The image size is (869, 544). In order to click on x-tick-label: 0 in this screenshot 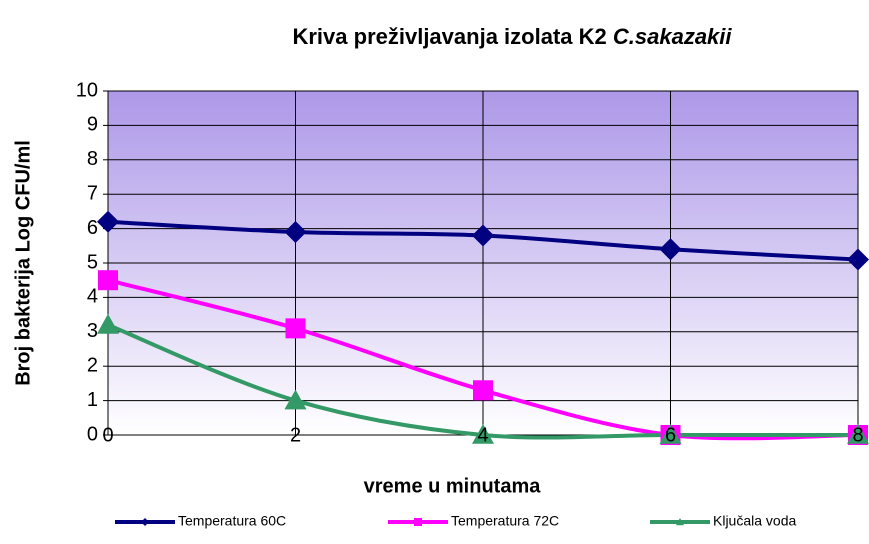, I will do `click(107, 435)`.